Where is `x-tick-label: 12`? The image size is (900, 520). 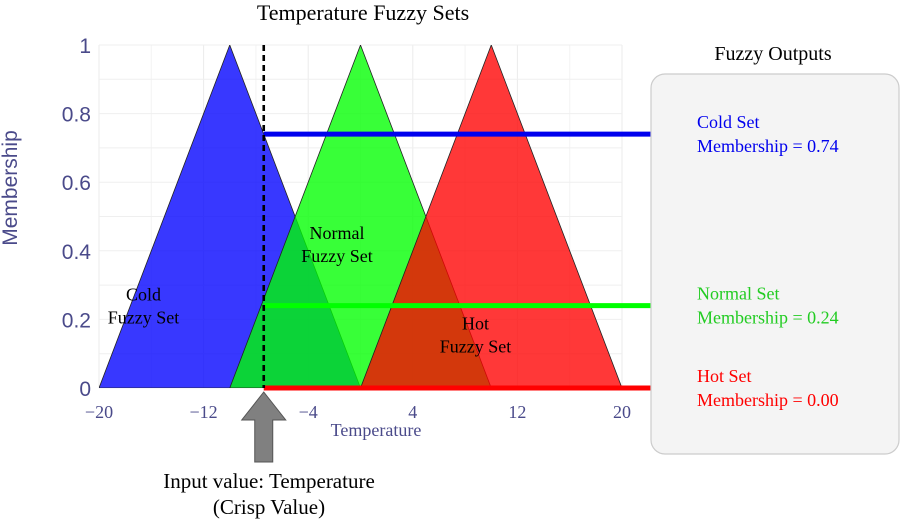 x-tick-label: 12 is located at coordinates (517, 412).